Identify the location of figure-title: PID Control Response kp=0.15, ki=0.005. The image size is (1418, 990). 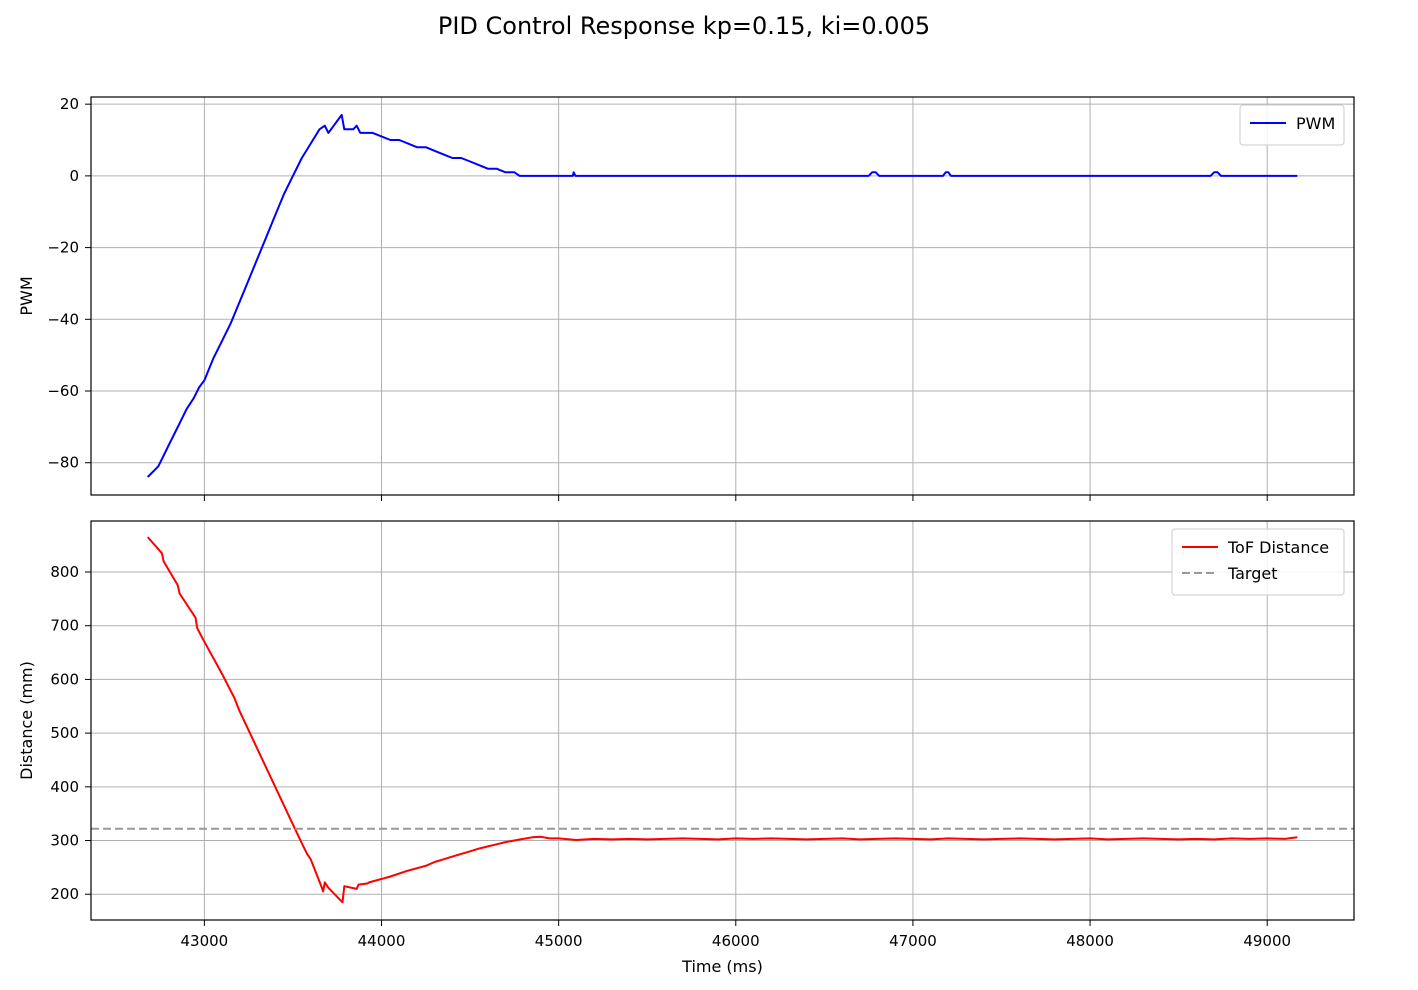
(684, 26).